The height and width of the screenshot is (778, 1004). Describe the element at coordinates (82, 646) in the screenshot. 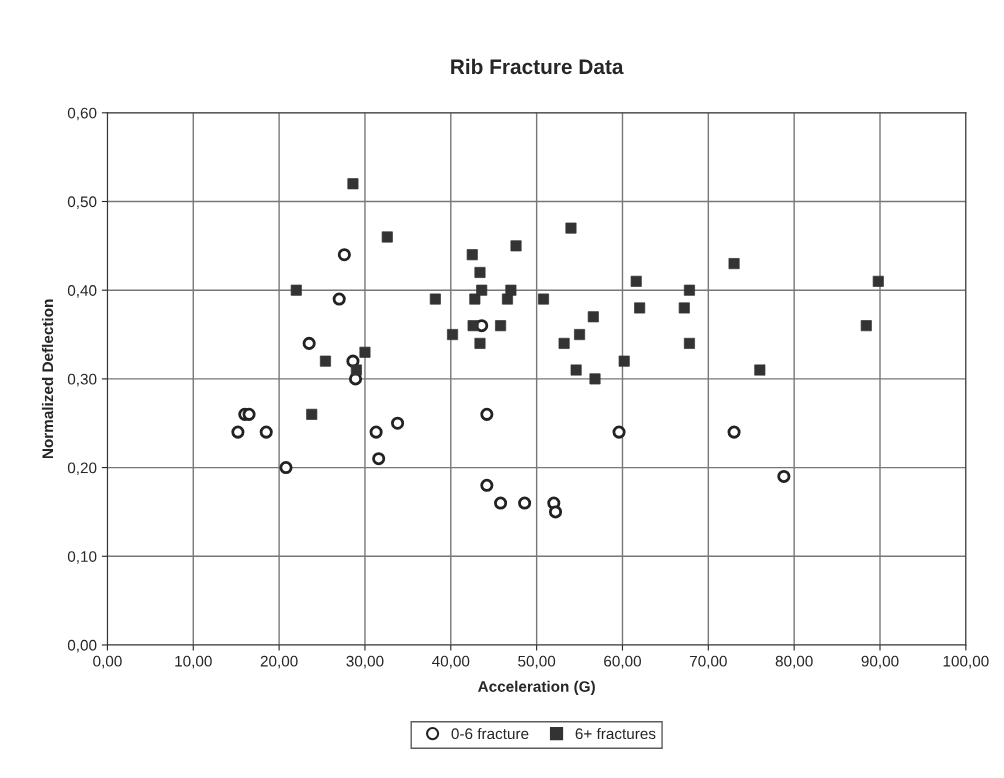

I see `y-tick-label: 0,00` at that location.